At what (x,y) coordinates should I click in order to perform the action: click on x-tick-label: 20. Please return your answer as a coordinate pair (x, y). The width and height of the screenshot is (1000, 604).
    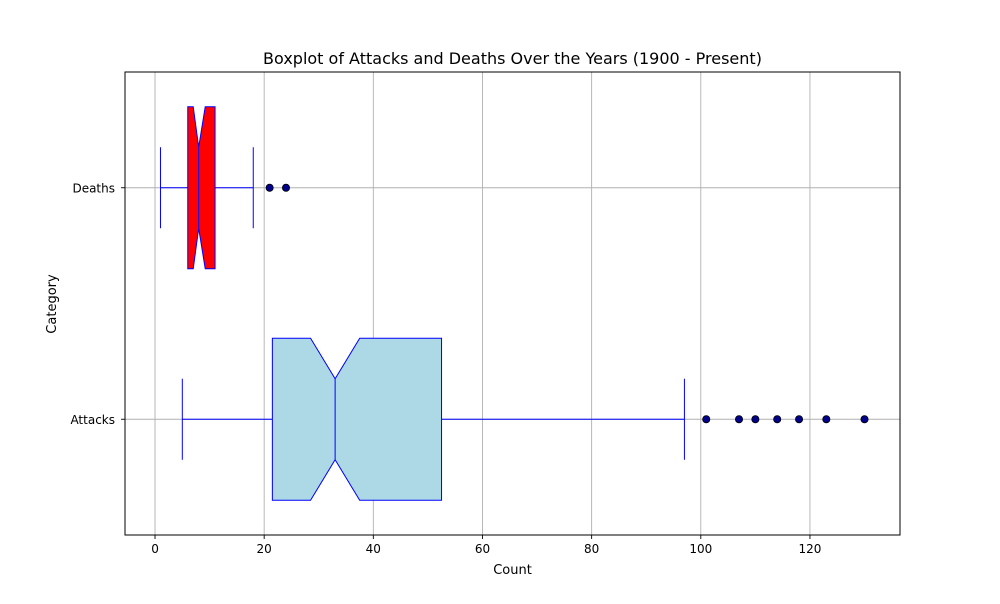
    Looking at the image, I should click on (264, 549).